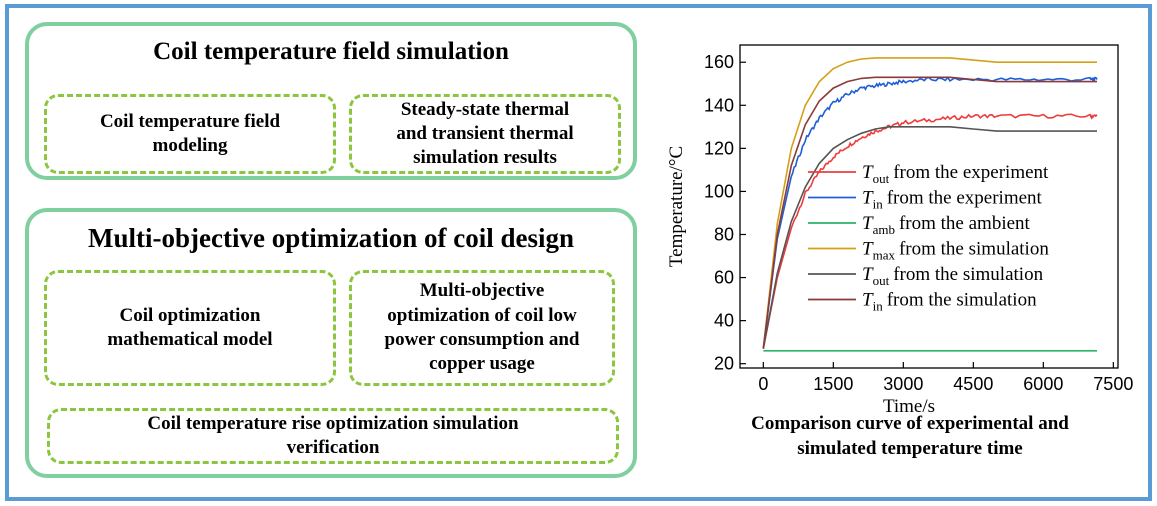 The width and height of the screenshot is (1157, 506). What do you see at coordinates (719, 105) in the screenshot?
I see `y-tick-label: 140` at bounding box center [719, 105].